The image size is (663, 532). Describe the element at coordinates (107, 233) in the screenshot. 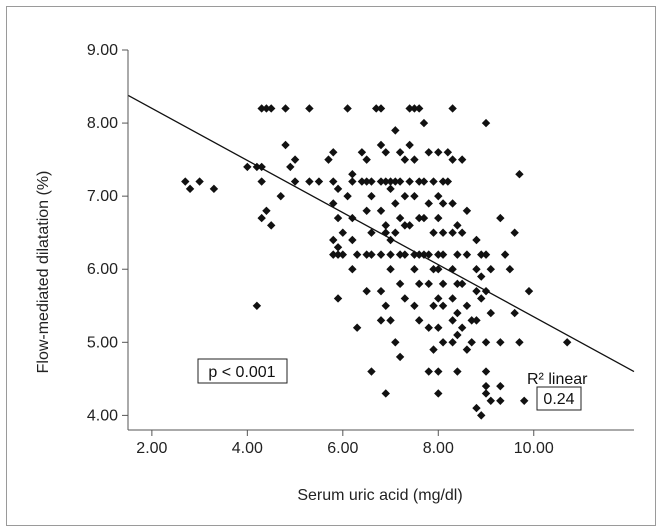

I see `y-ticks: 4.00 5.00 6.00 7.00 8.00 9.00` at that location.